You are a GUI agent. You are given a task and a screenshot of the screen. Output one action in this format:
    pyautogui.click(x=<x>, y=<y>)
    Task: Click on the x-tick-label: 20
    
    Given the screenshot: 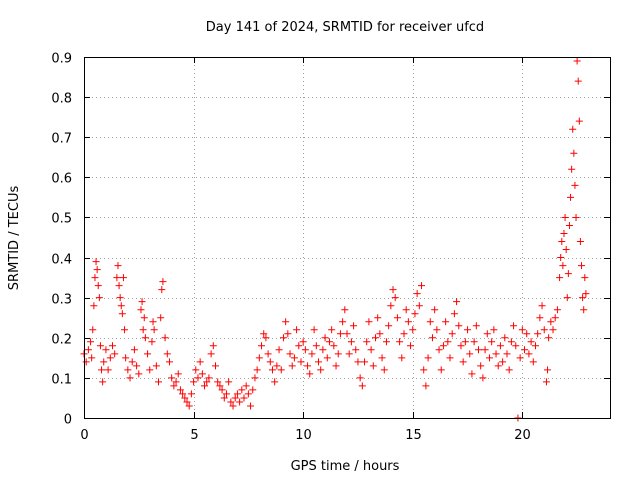 What is the action you would take?
    pyautogui.click(x=522, y=435)
    